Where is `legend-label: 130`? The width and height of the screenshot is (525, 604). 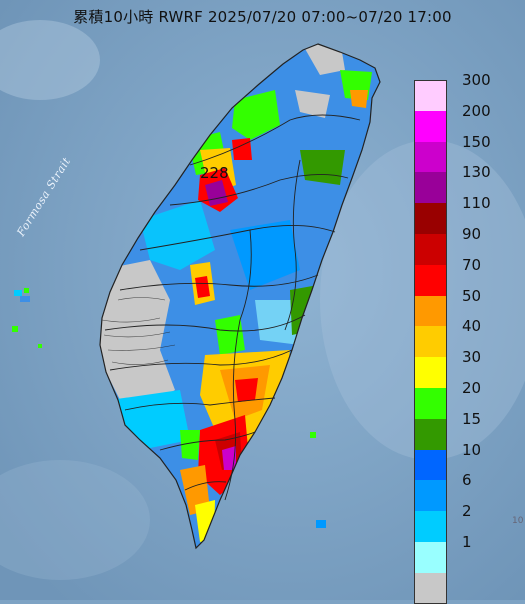 legend-label: 130 is located at coordinates (476, 172).